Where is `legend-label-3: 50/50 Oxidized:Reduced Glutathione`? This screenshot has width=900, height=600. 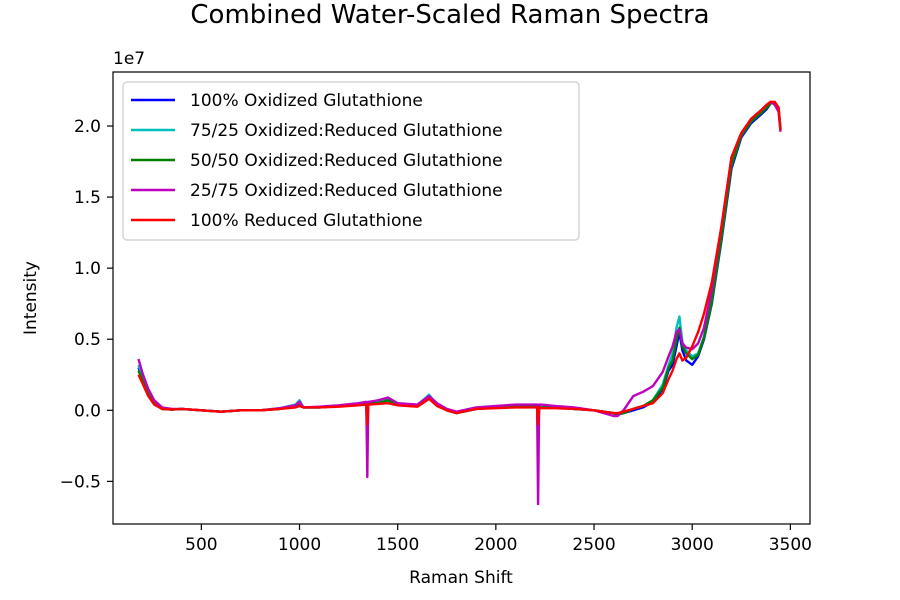 legend-label-3: 50/50 Oxidized:Reduced Glutathione is located at coordinates (346, 161).